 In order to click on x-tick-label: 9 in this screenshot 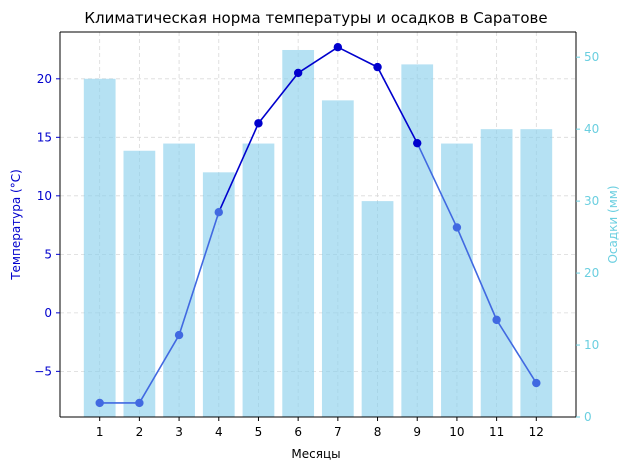, I will do `click(417, 432)`.